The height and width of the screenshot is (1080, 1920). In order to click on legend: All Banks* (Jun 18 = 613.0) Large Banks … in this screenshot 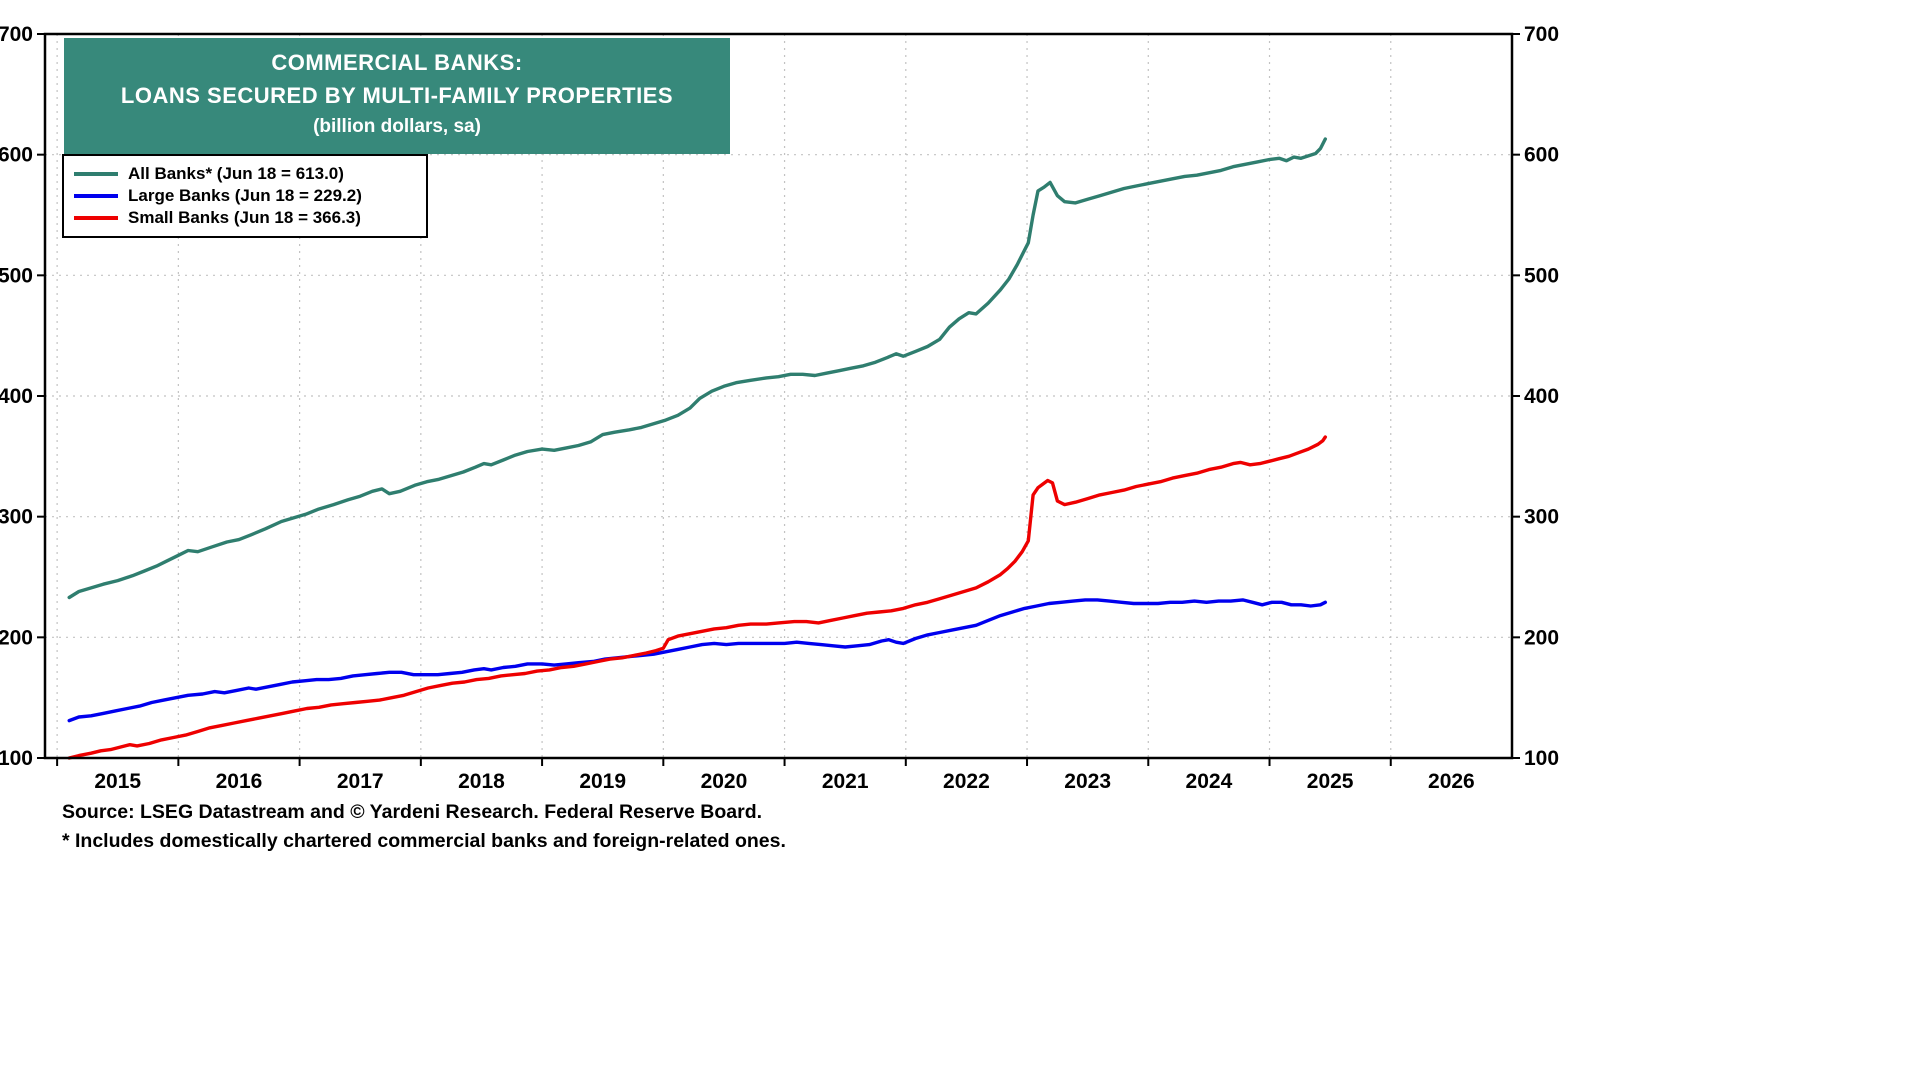, I will do `click(245, 196)`.